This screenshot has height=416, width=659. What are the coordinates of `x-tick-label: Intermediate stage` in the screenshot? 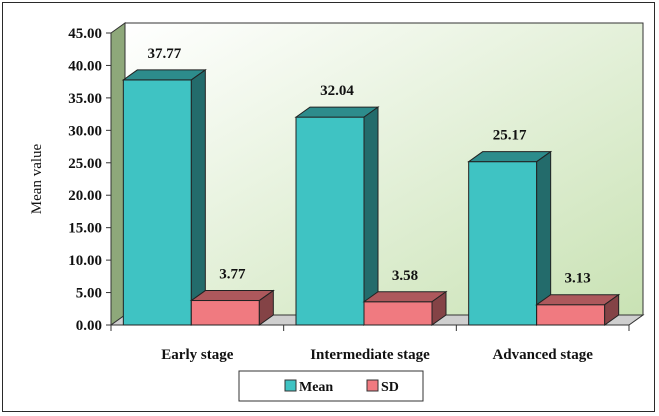 It's located at (370, 355).